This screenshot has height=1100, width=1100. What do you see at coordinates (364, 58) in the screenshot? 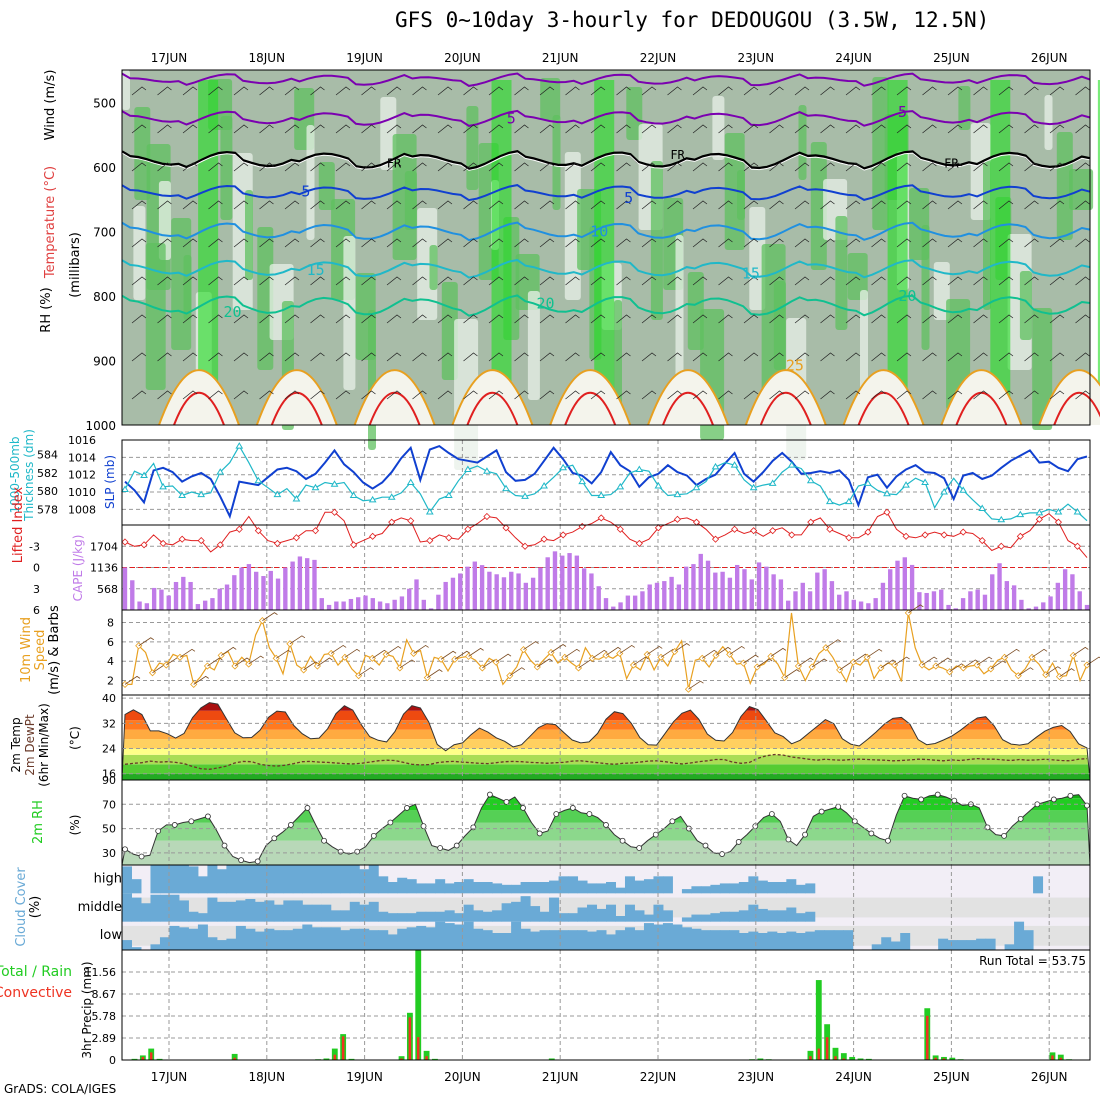
I see `date-label-top: 19JUN` at bounding box center [364, 58].